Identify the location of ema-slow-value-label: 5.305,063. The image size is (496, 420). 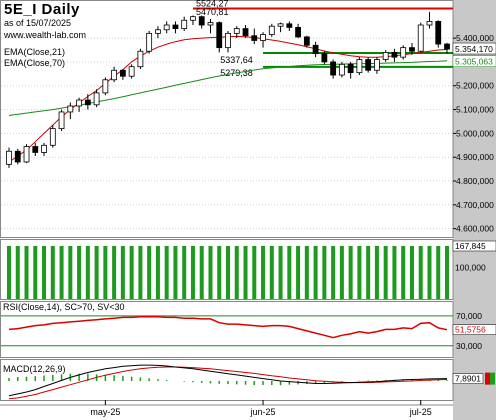
(474, 62).